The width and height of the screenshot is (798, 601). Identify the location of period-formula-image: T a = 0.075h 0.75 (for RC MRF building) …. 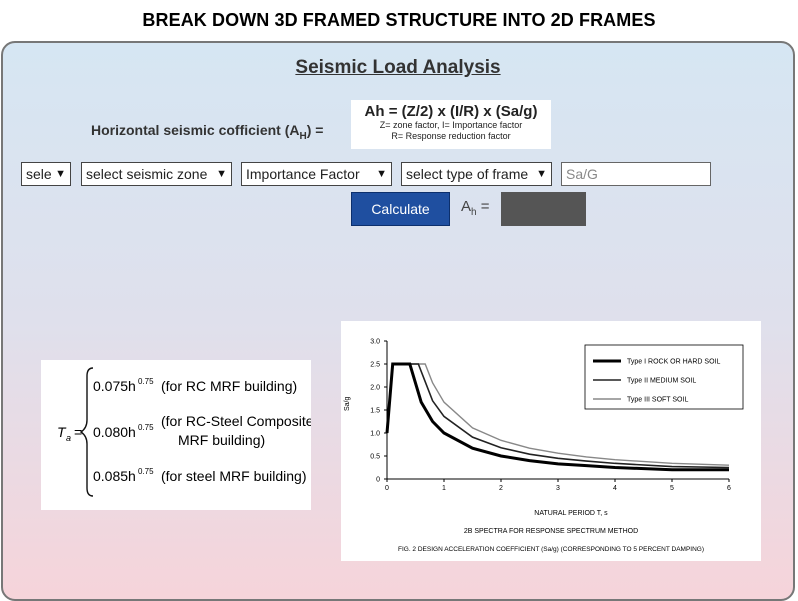
(177, 435).